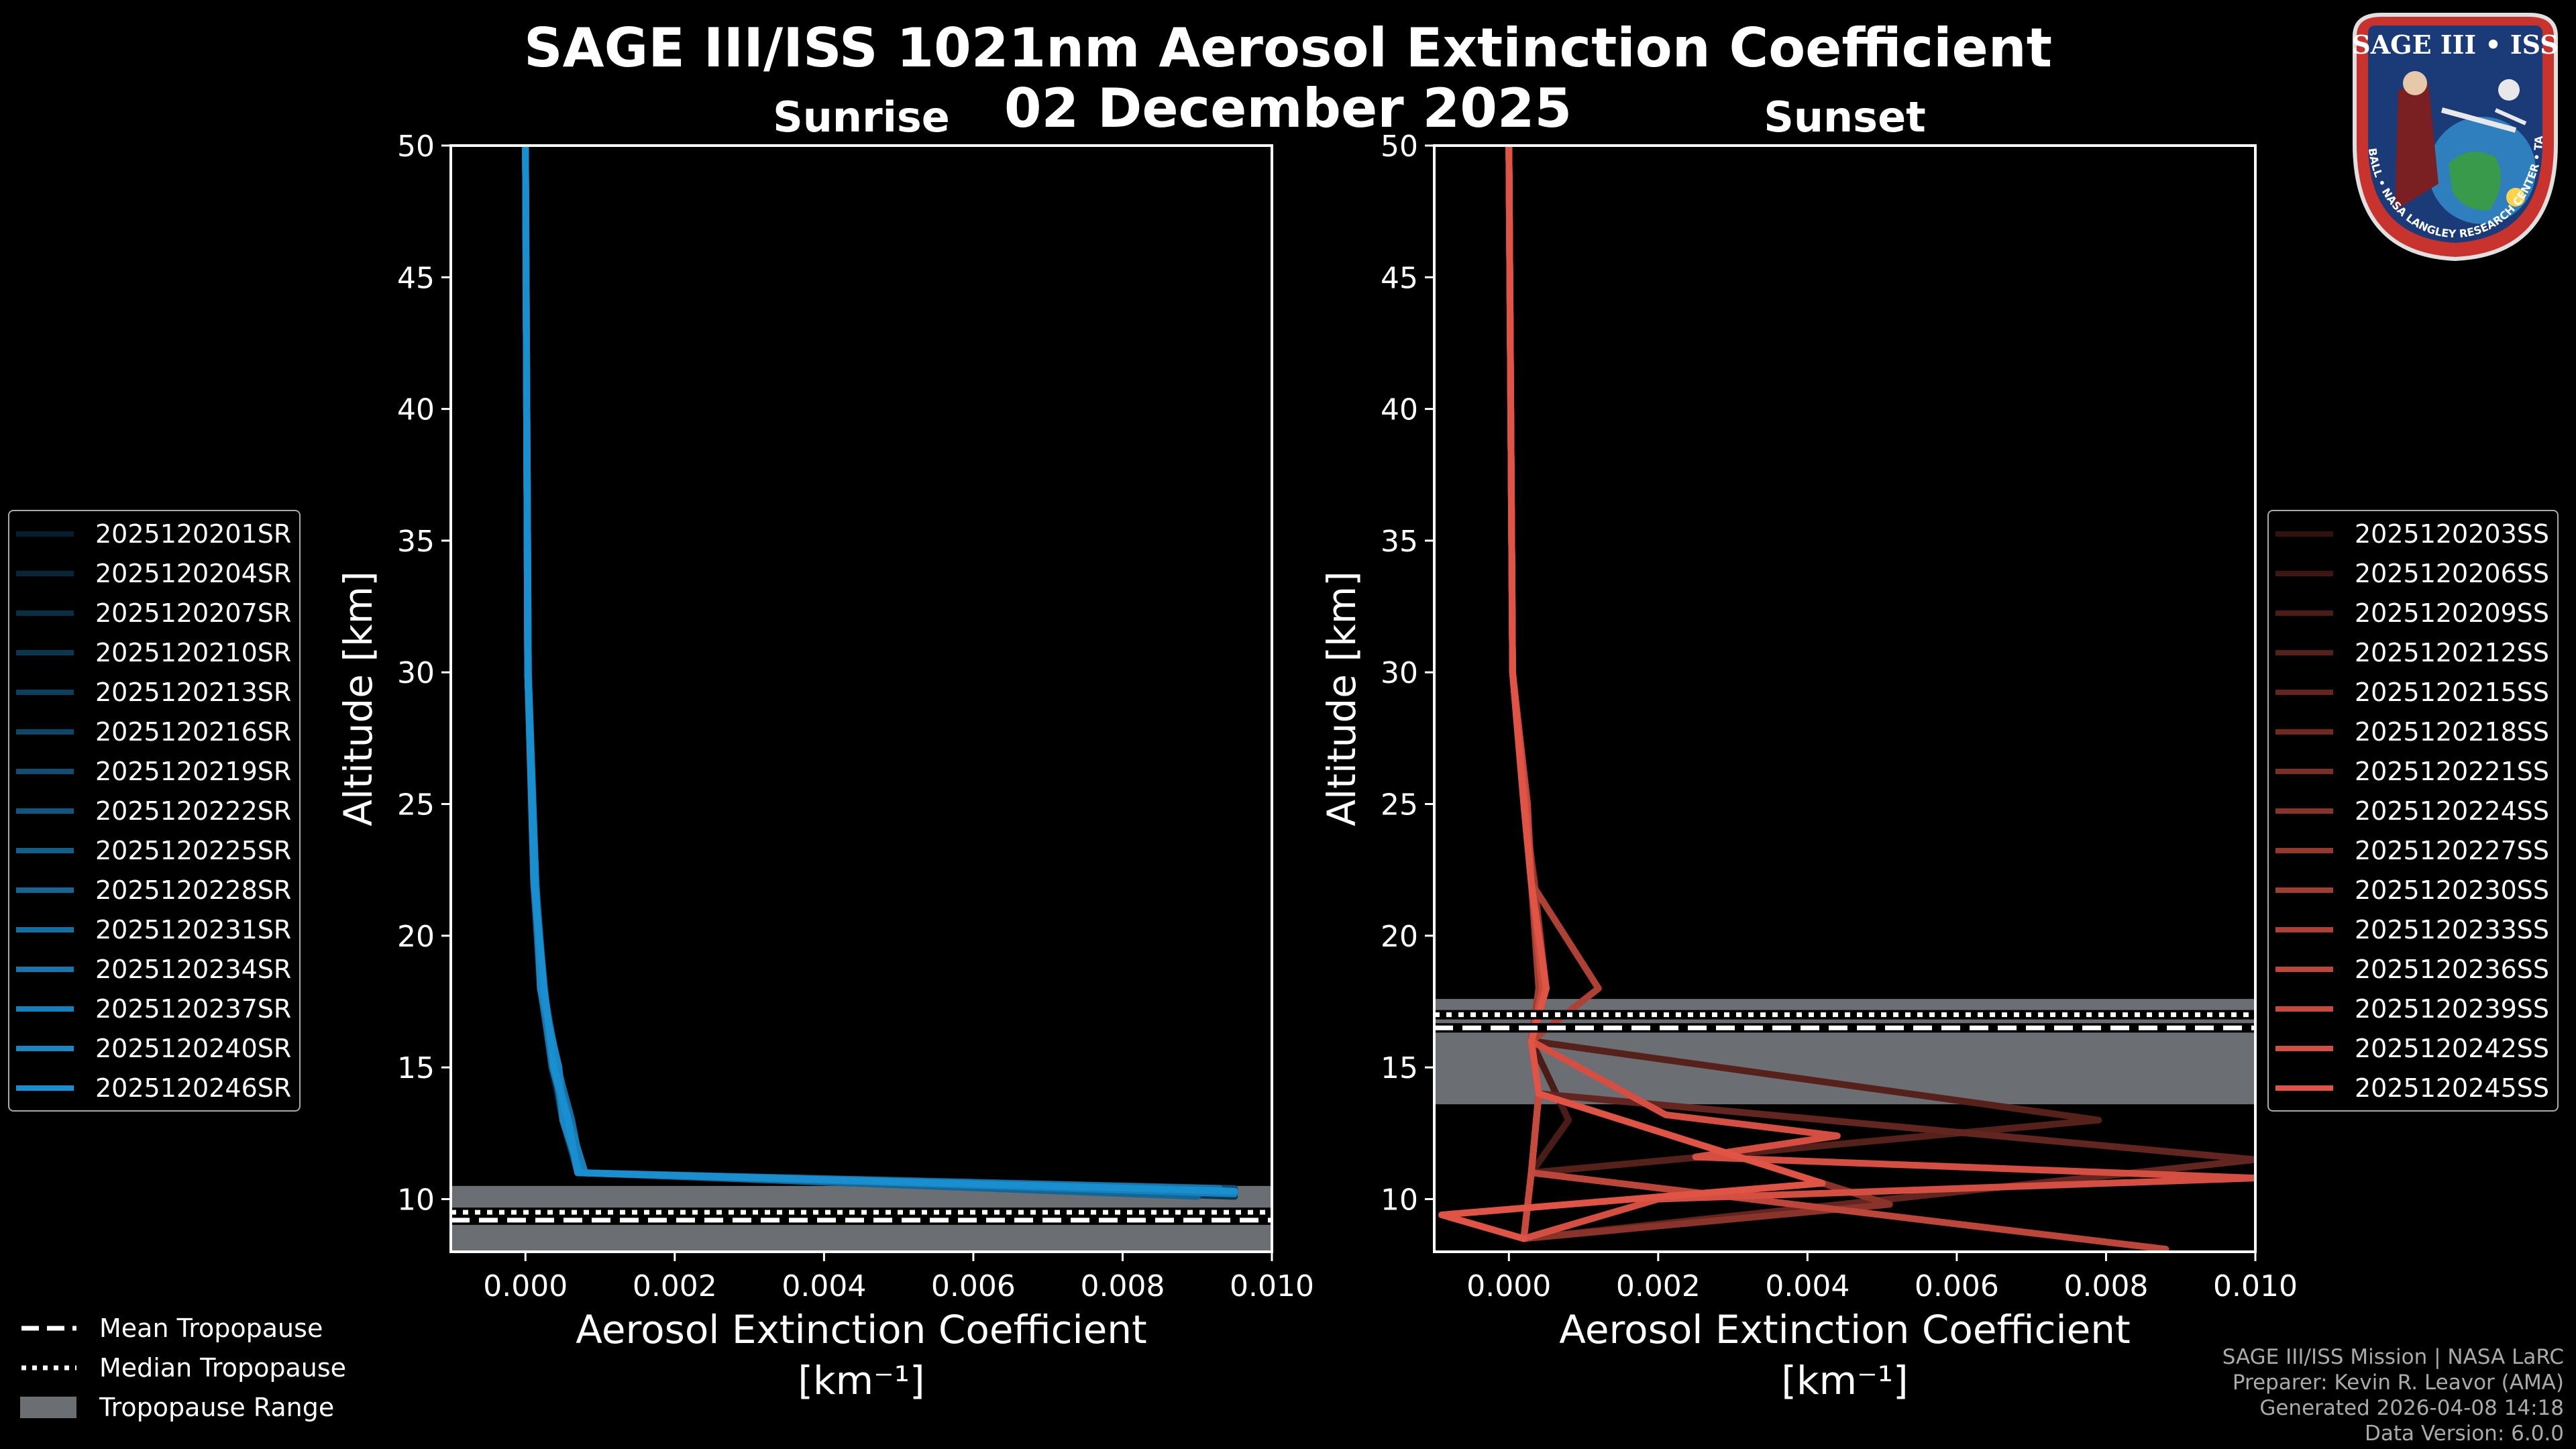 This screenshot has width=2576, height=1449. I want to click on legend-label: 2025120215SS, so click(2452, 692).